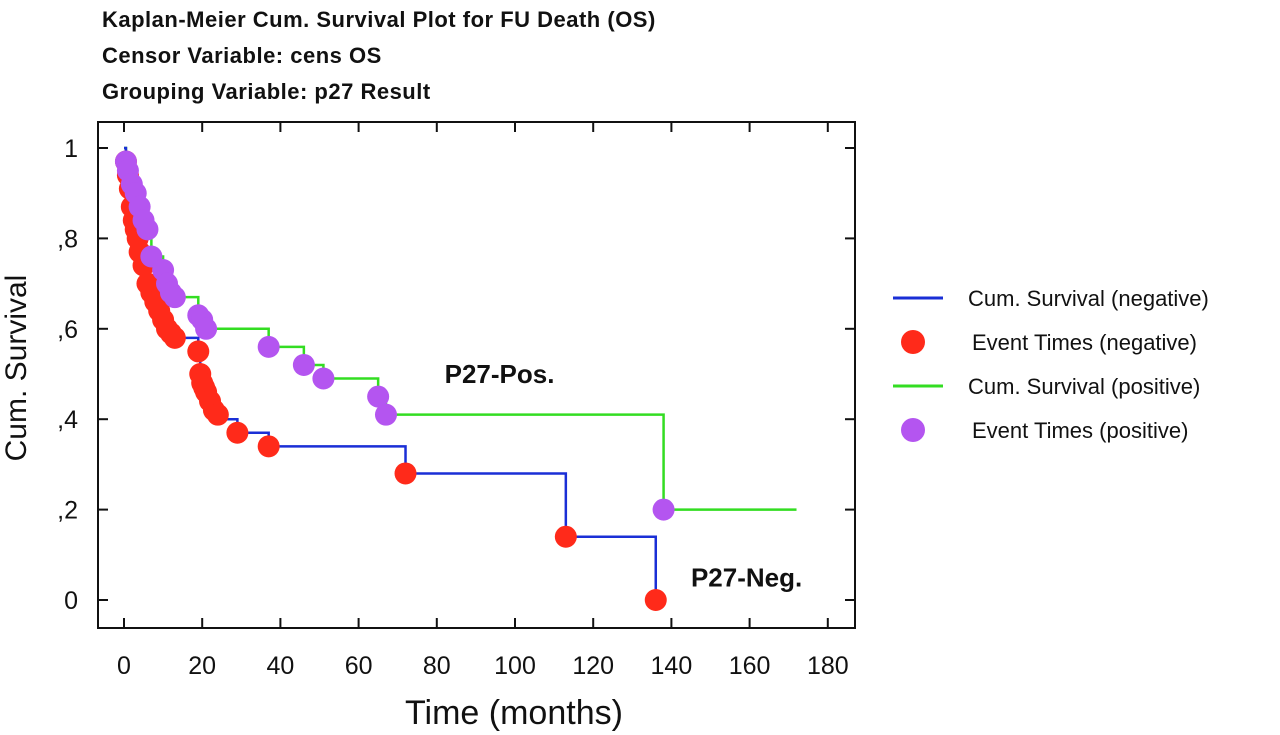  I want to click on x-tick-label: 180, so click(828, 666).